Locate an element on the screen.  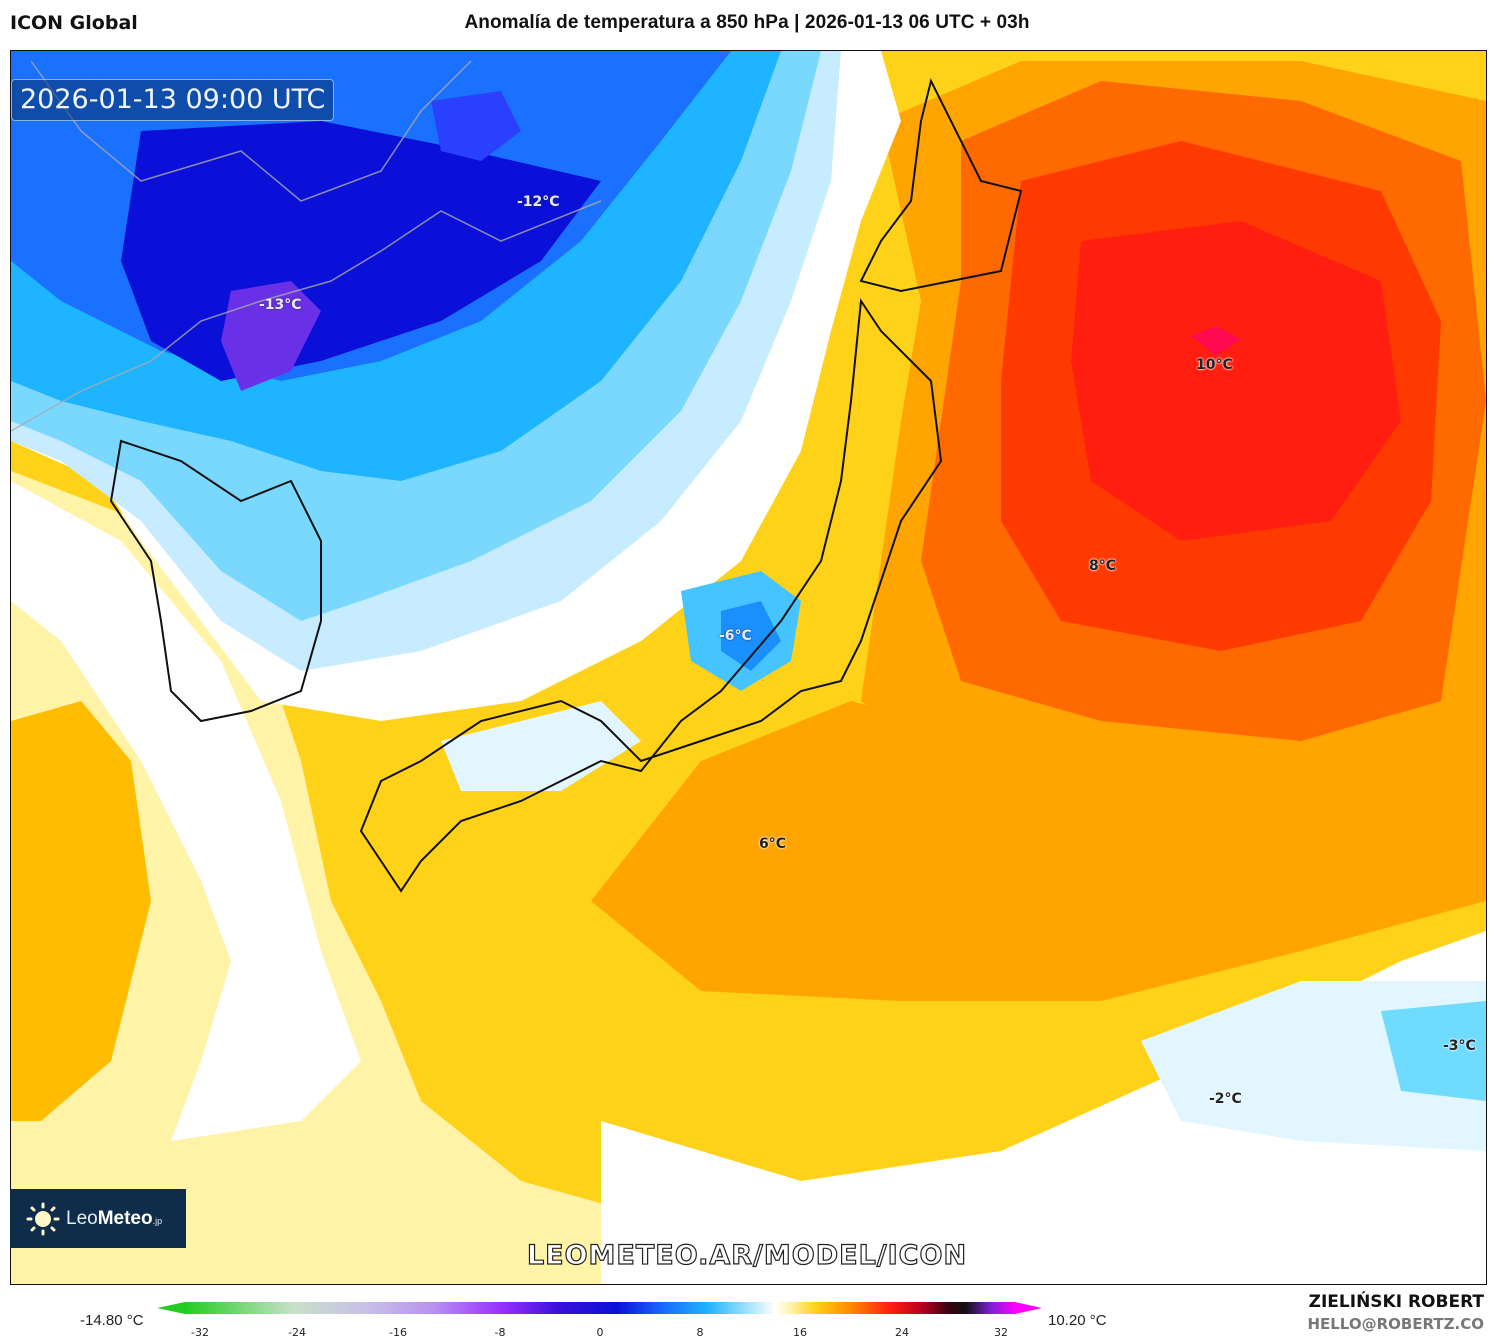
colorbar is located at coordinates (599, 1308).